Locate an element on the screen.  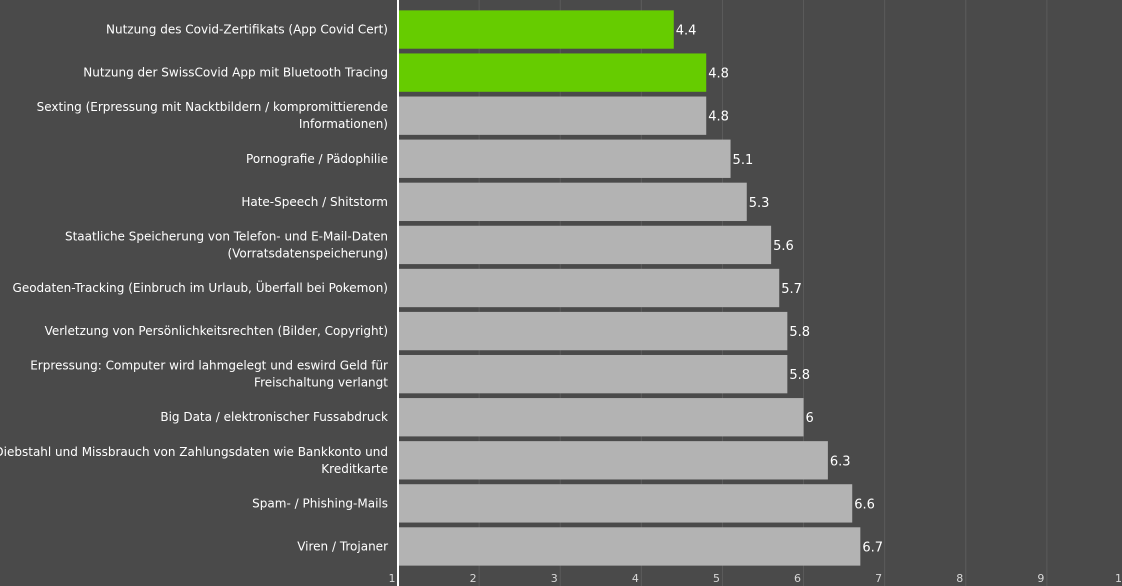
value-label: 5.3 is located at coordinates (759, 203).